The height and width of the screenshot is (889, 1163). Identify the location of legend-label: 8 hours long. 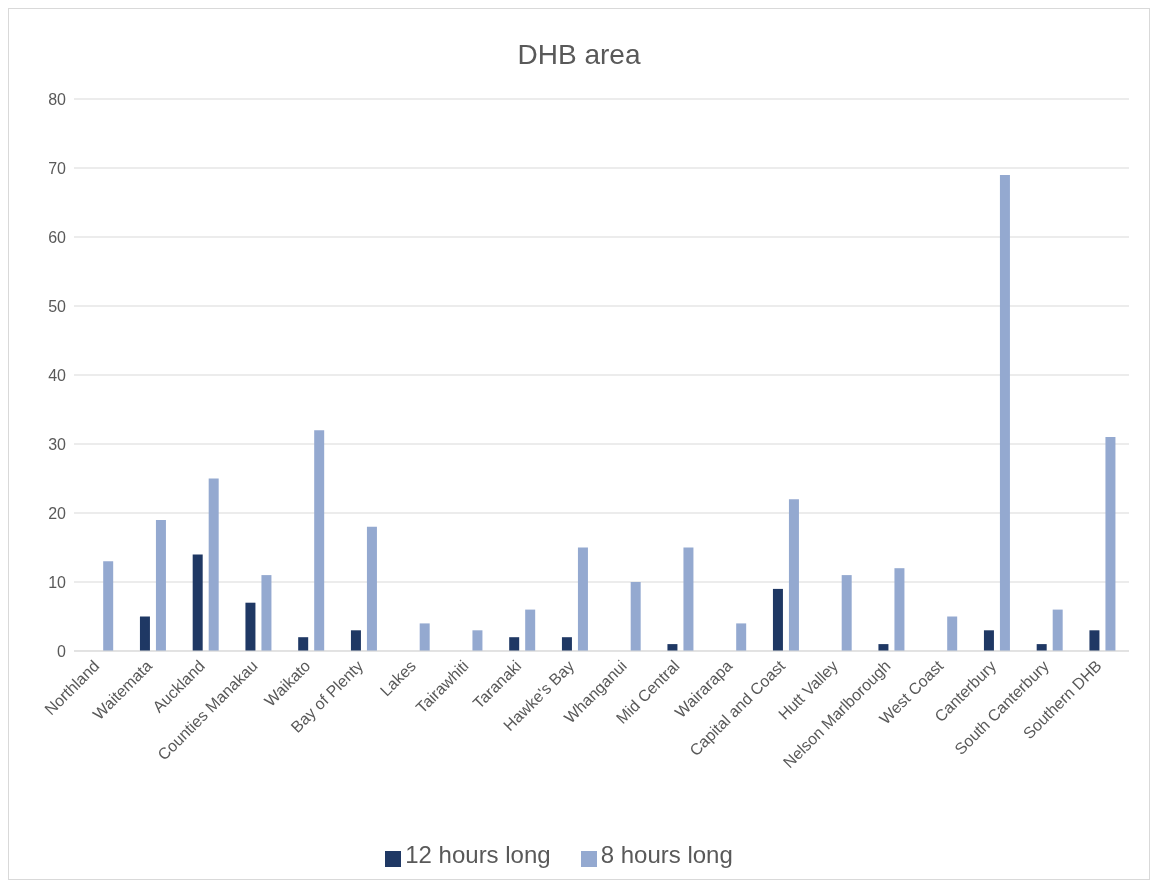
(666, 854).